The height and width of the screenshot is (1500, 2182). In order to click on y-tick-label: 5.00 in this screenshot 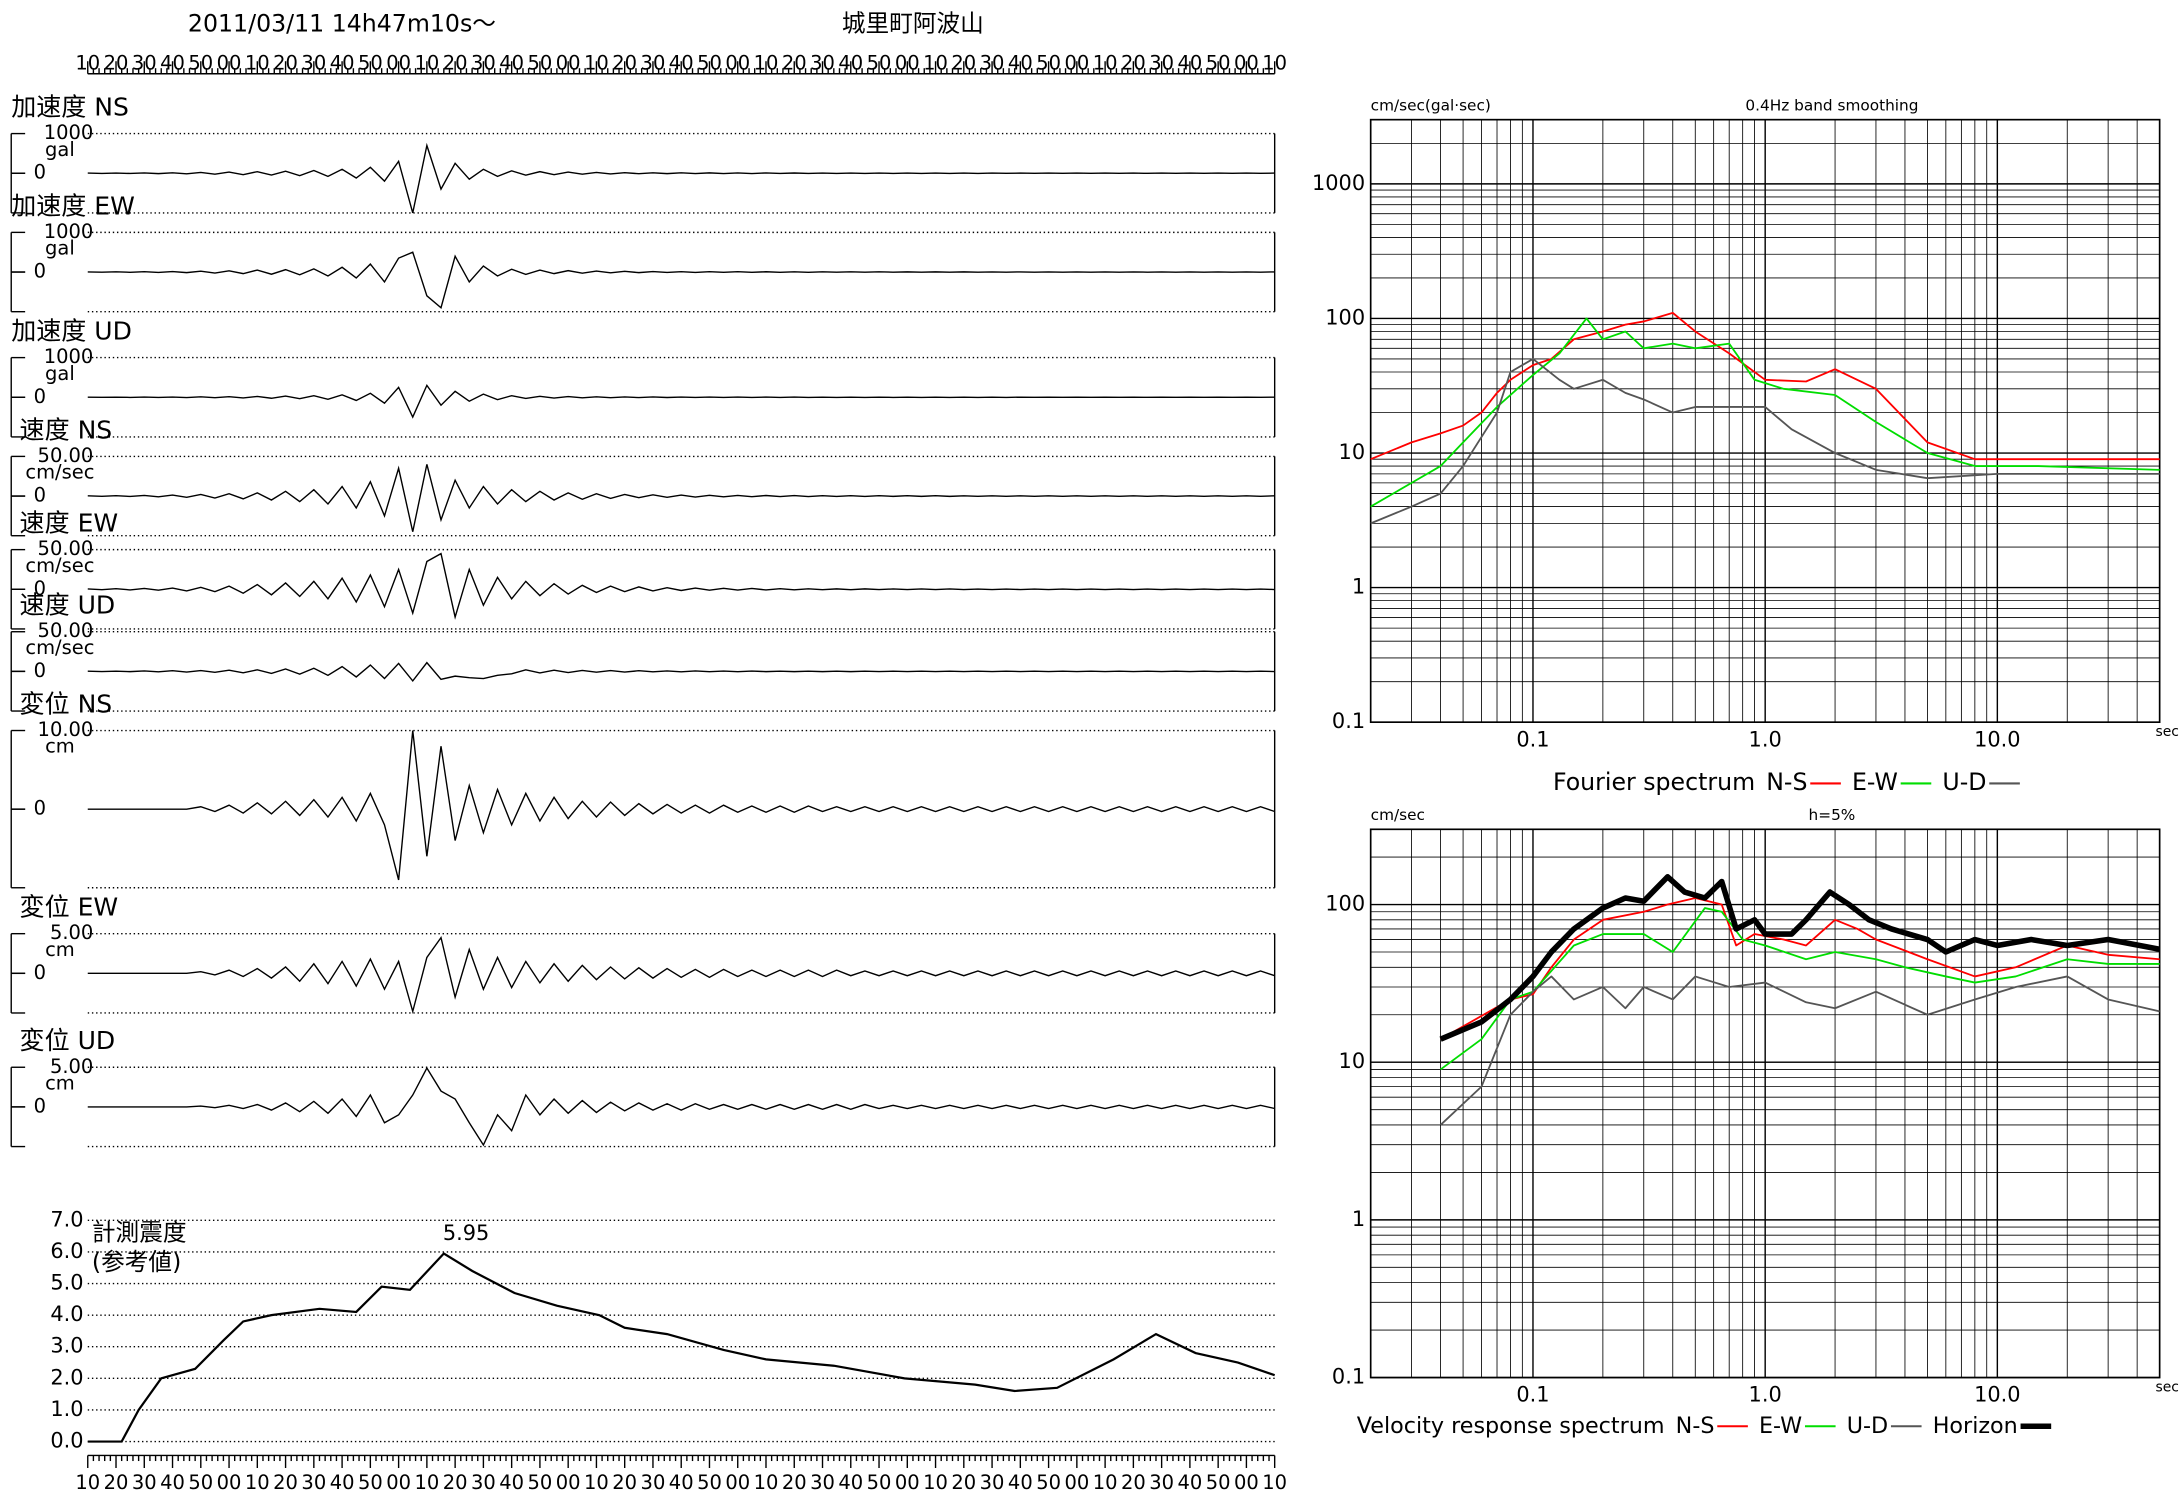, I will do `click(71, 1066)`.